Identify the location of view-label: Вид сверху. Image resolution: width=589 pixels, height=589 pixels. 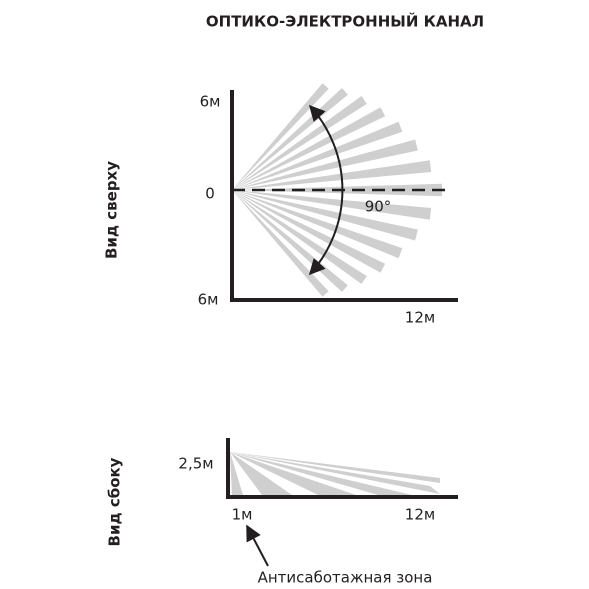
(112, 210).